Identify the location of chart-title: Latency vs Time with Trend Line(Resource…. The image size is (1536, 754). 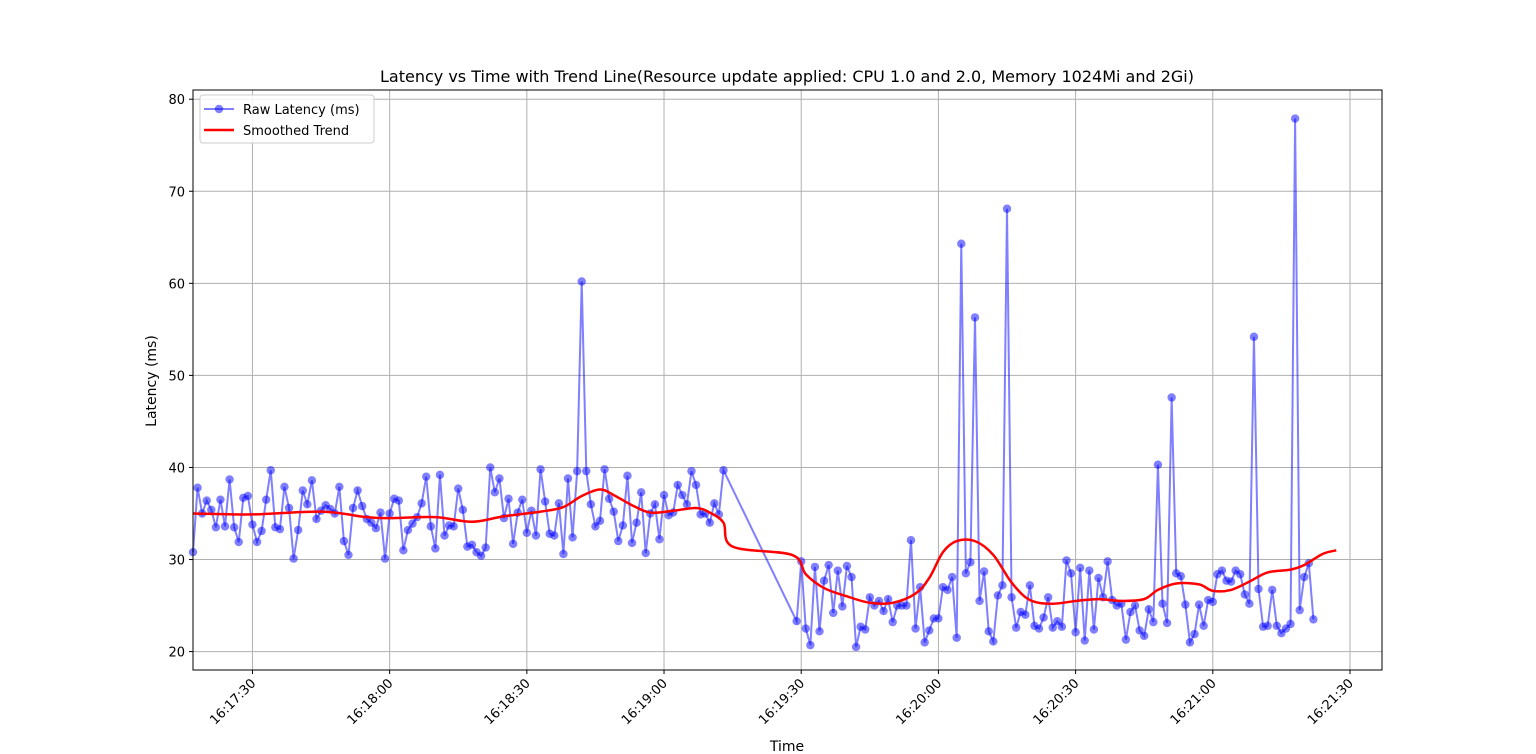
(787, 76).